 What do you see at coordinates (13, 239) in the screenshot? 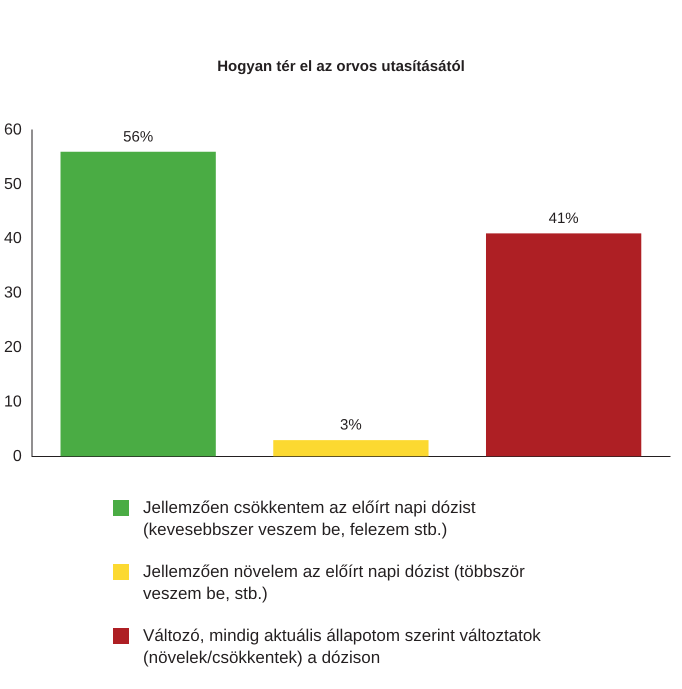
I see `y-tick-label: 40` at bounding box center [13, 239].